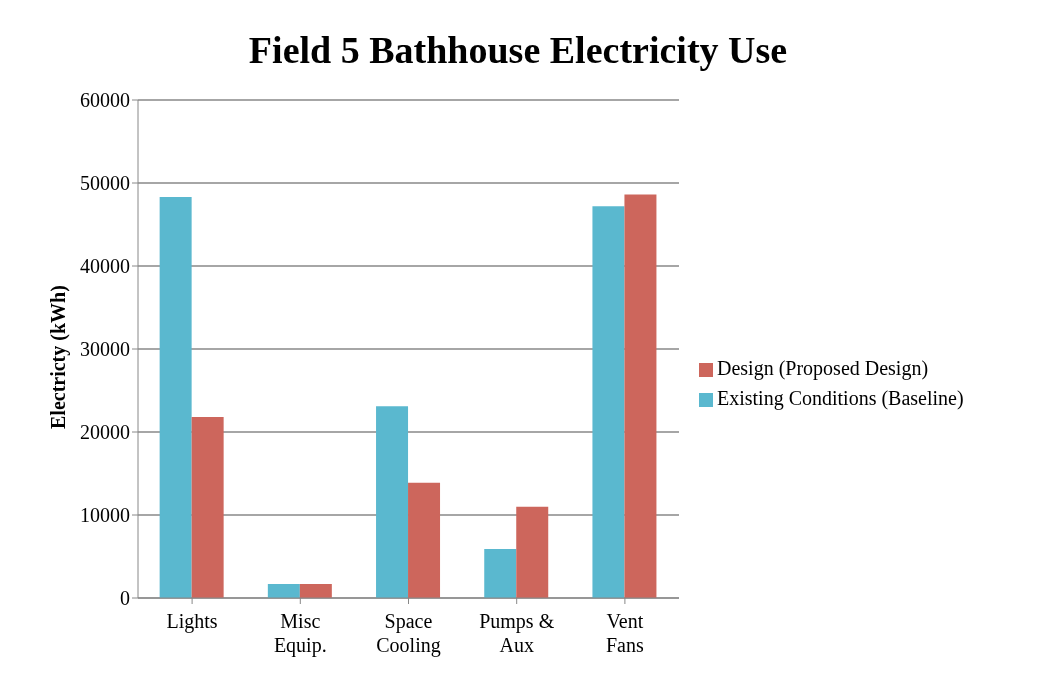 The width and height of the screenshot is (1047, 691). I want to click on x-tick-label: Pumps & Aux, so click(517, 633).